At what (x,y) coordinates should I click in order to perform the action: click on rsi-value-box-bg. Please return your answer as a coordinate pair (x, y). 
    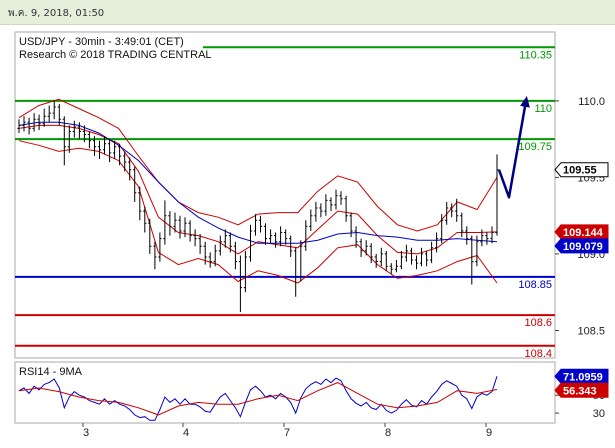
    Looking at the image, I should click on (581, 376).